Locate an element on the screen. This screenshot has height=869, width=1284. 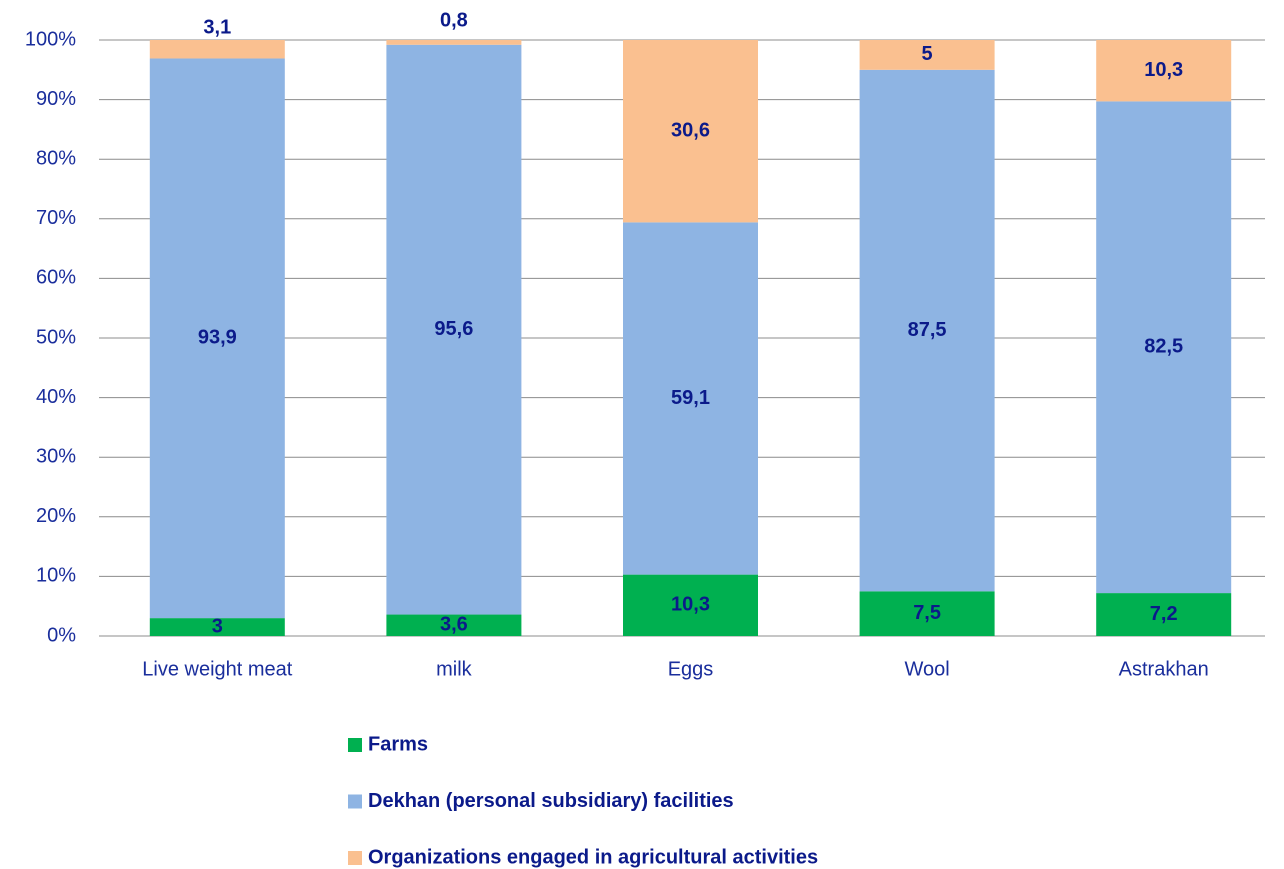
value-label: 5 is located at coordinates (927, 54).